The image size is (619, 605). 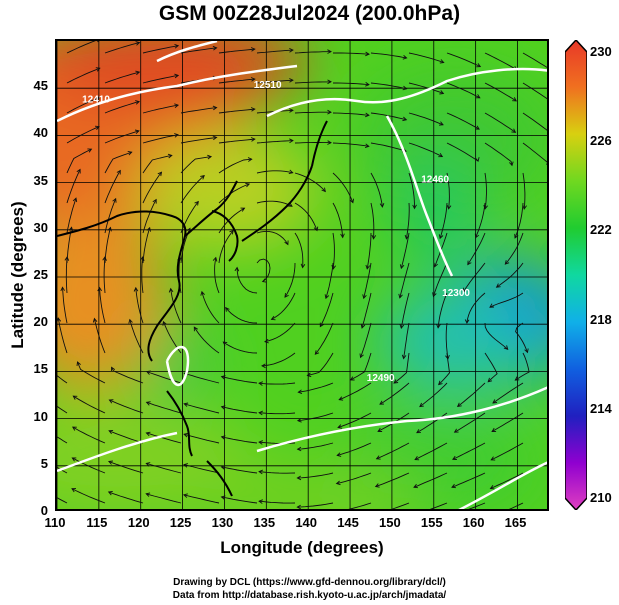 What do you see at coordinates (601, 319) in the screenshot?
I see `colorbar-label: 218` at bounding box center [601, 319].